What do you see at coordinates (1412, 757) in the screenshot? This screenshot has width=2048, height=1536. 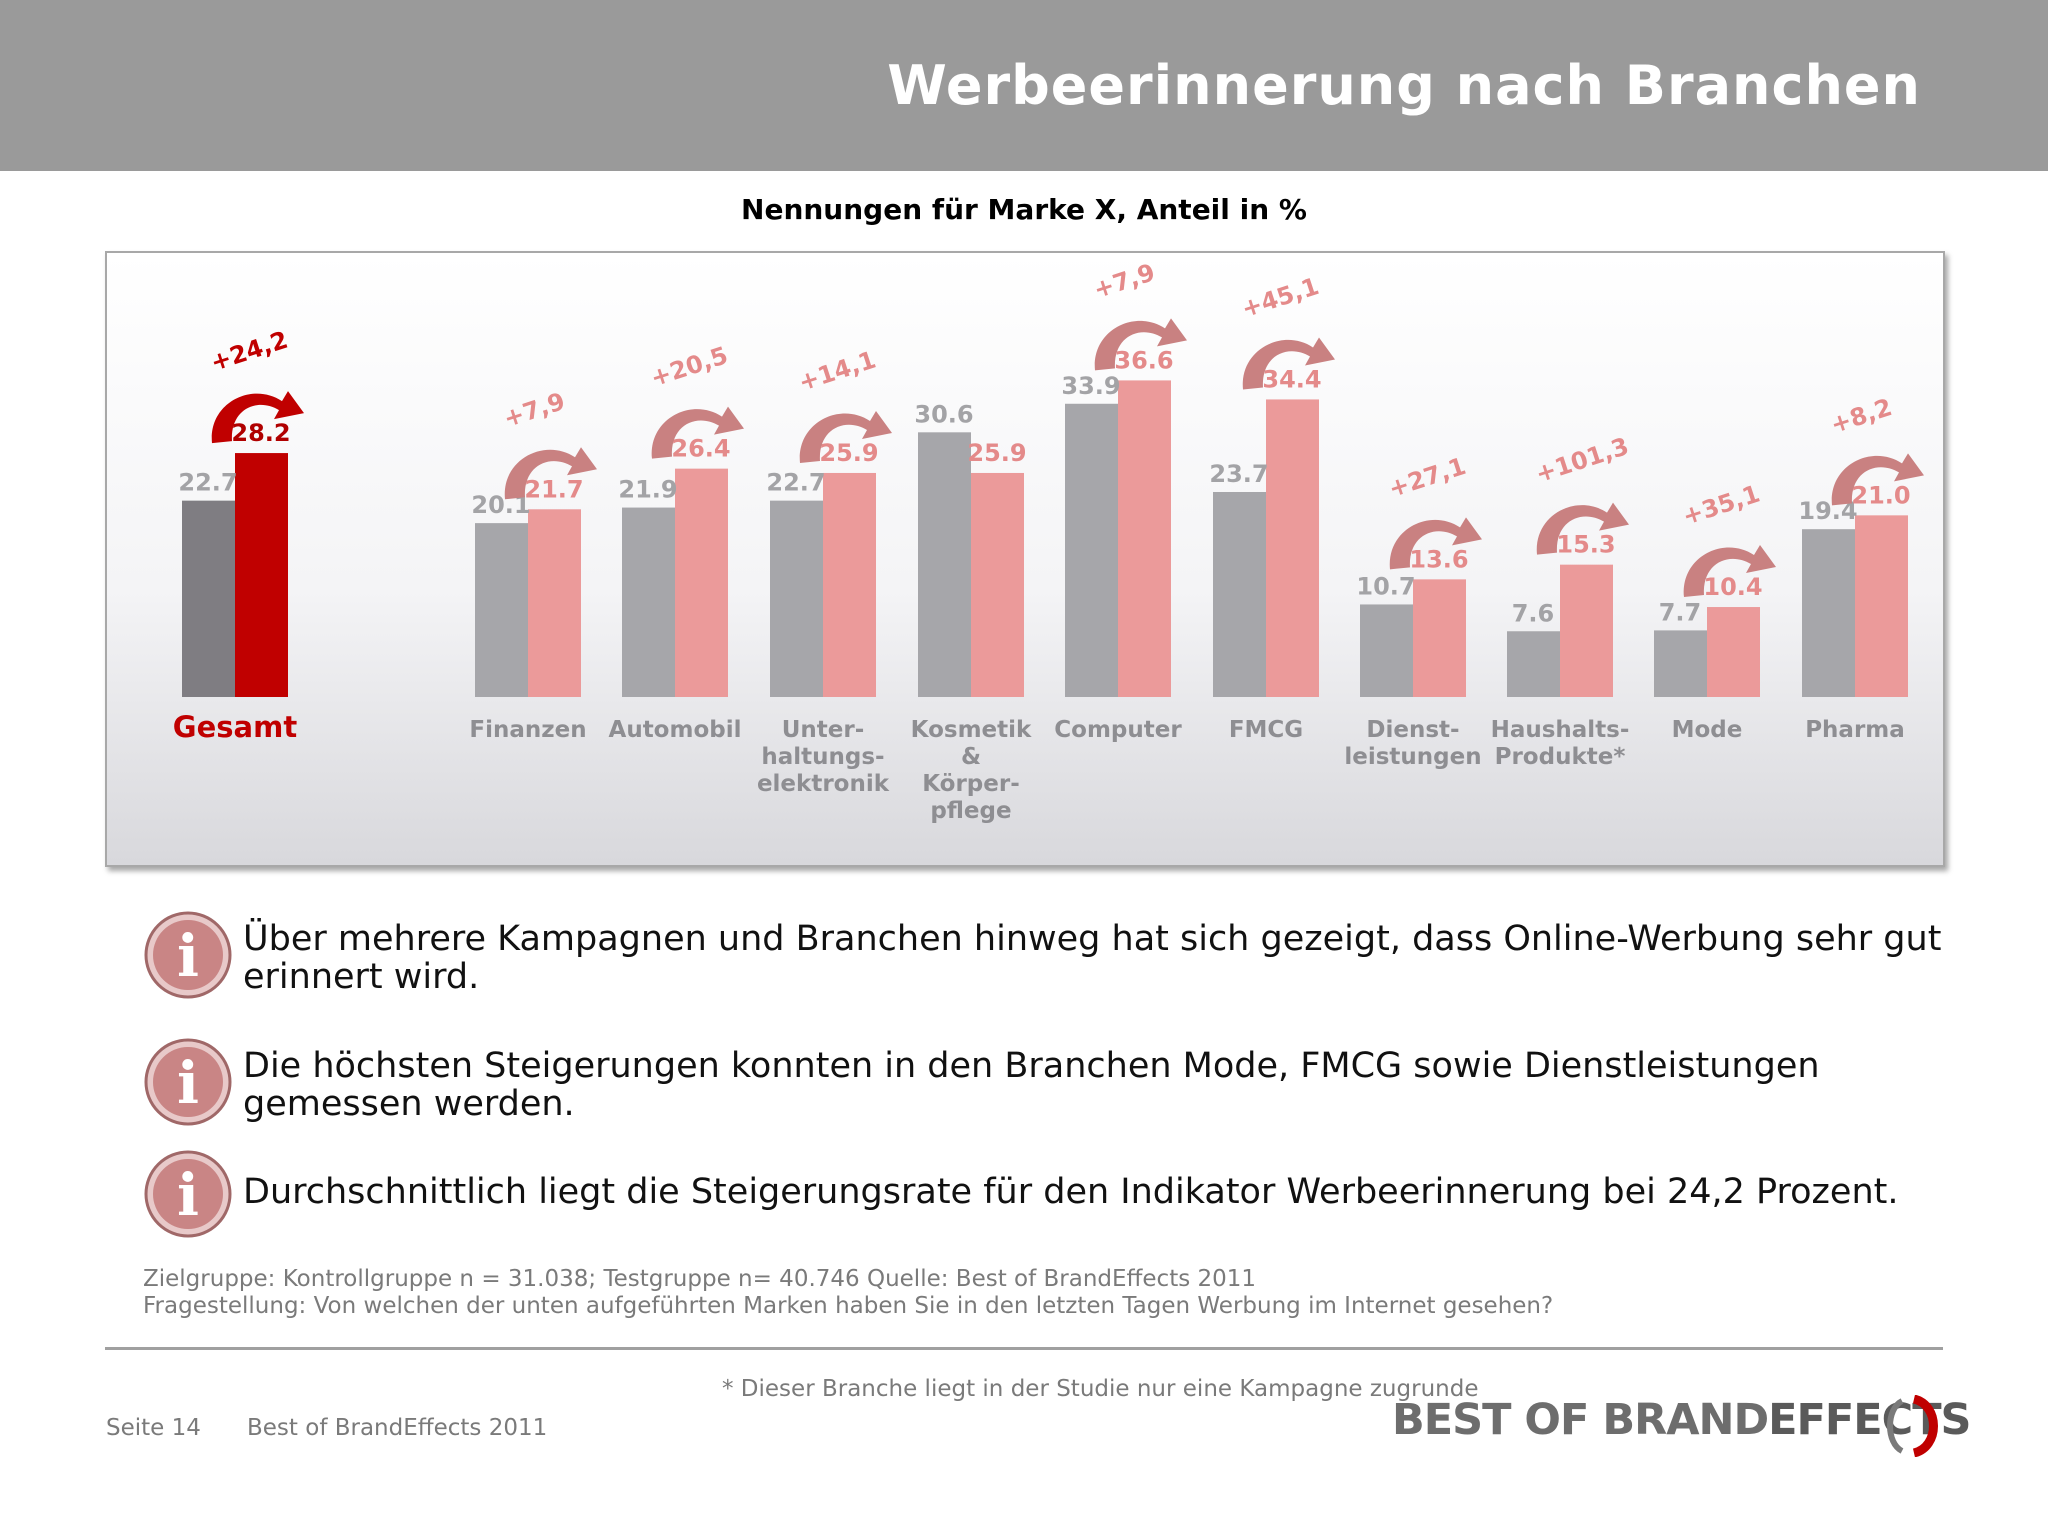 I see `category-label: leistungen` at bounding box center [1412, 757].